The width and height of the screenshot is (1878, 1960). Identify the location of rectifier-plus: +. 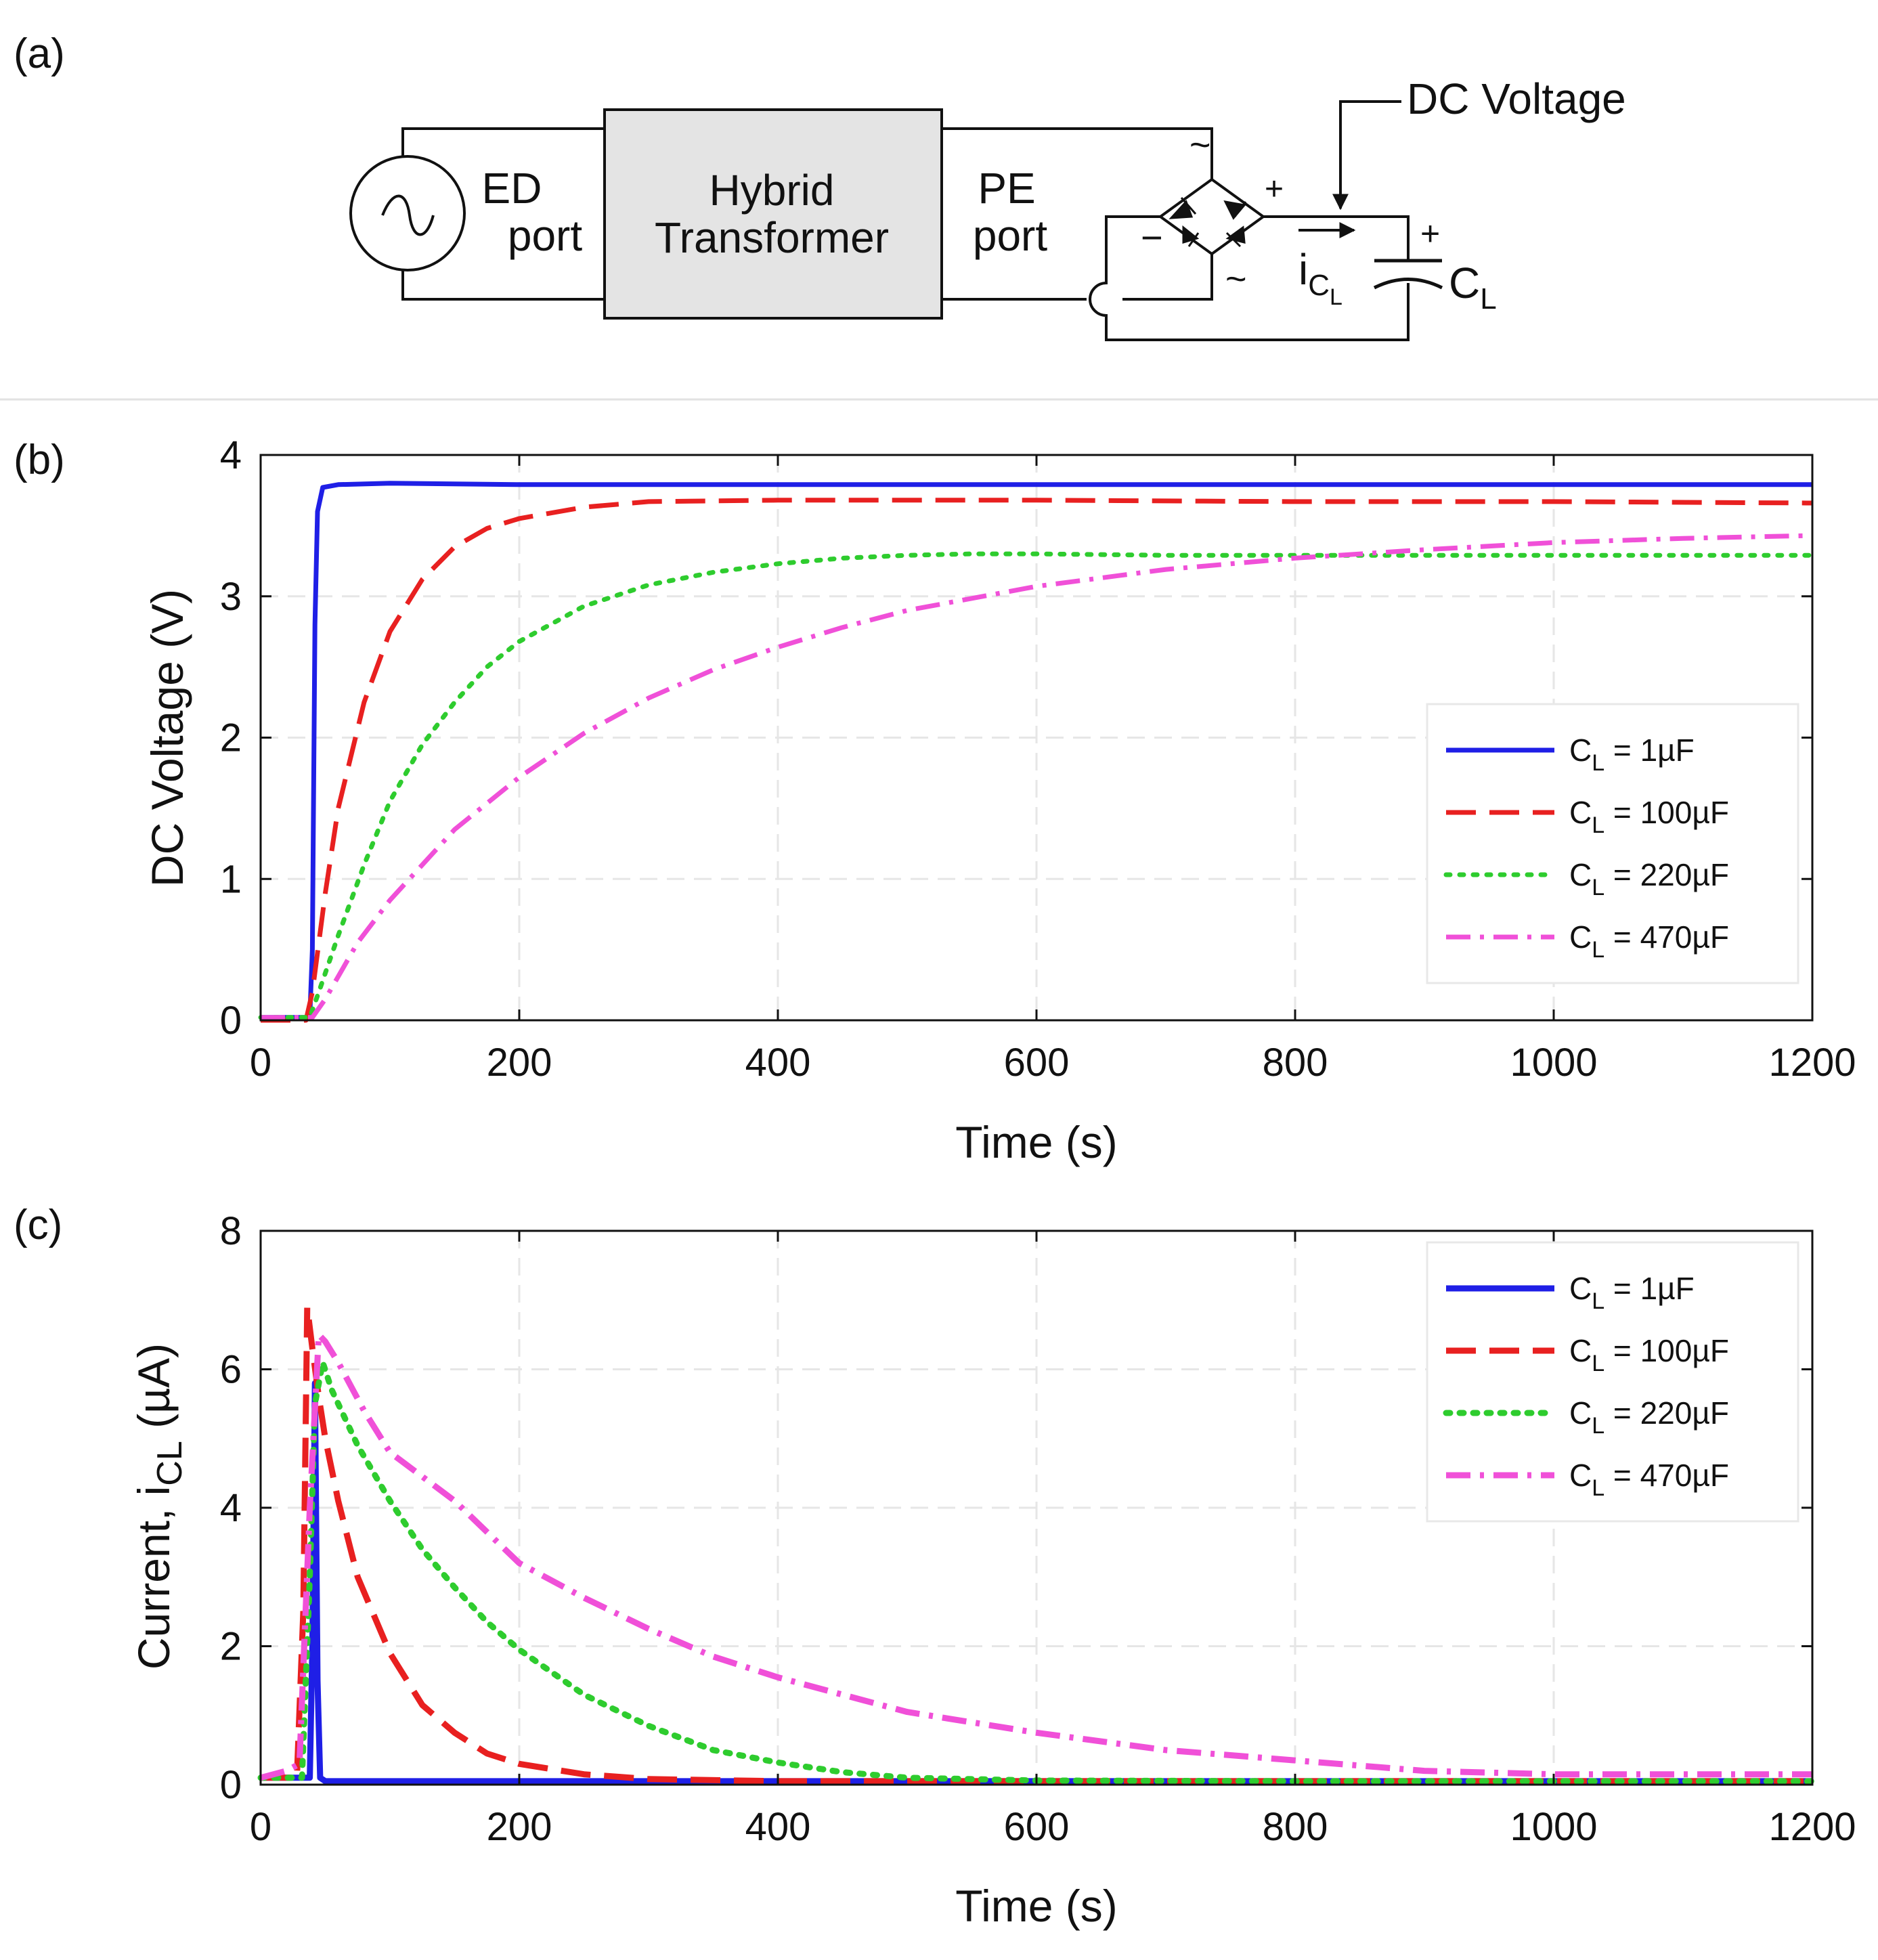
(1274, 189).